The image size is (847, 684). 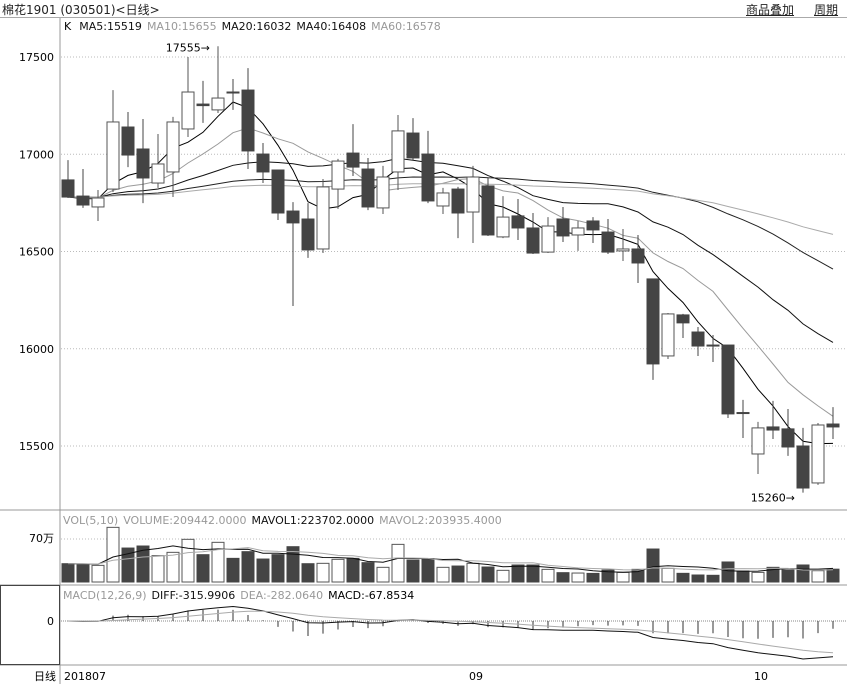 I want to click on macd-zero-label: 0, so click(x=50, y=621).